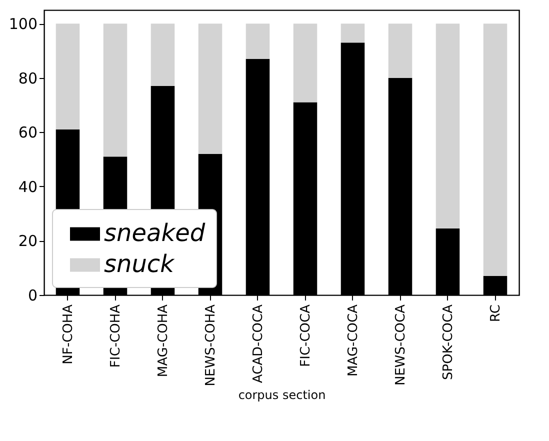  What do you see at coordinates (68, 334) in the screenshot?
I see `x-tick-label: NF-COHA` at bounding box center [68, 334].